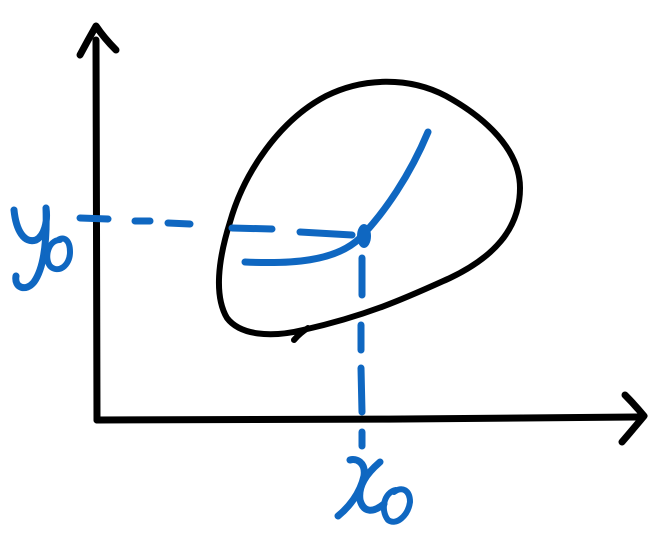  I want to click on y0-label, so click(41, 248).